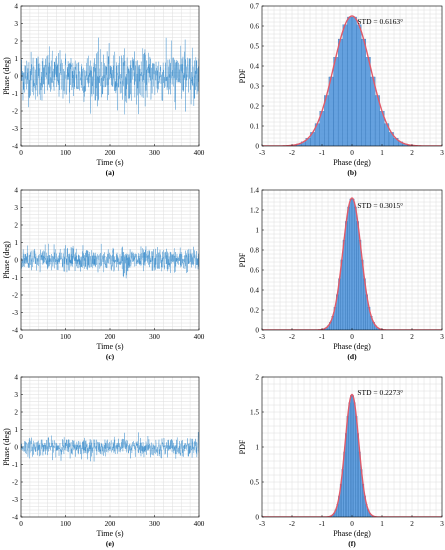  What do you see at coordinates (254, 191) in the screenshot?
I see `y-tick-label: 1.4` at bounding box center [254, 191].